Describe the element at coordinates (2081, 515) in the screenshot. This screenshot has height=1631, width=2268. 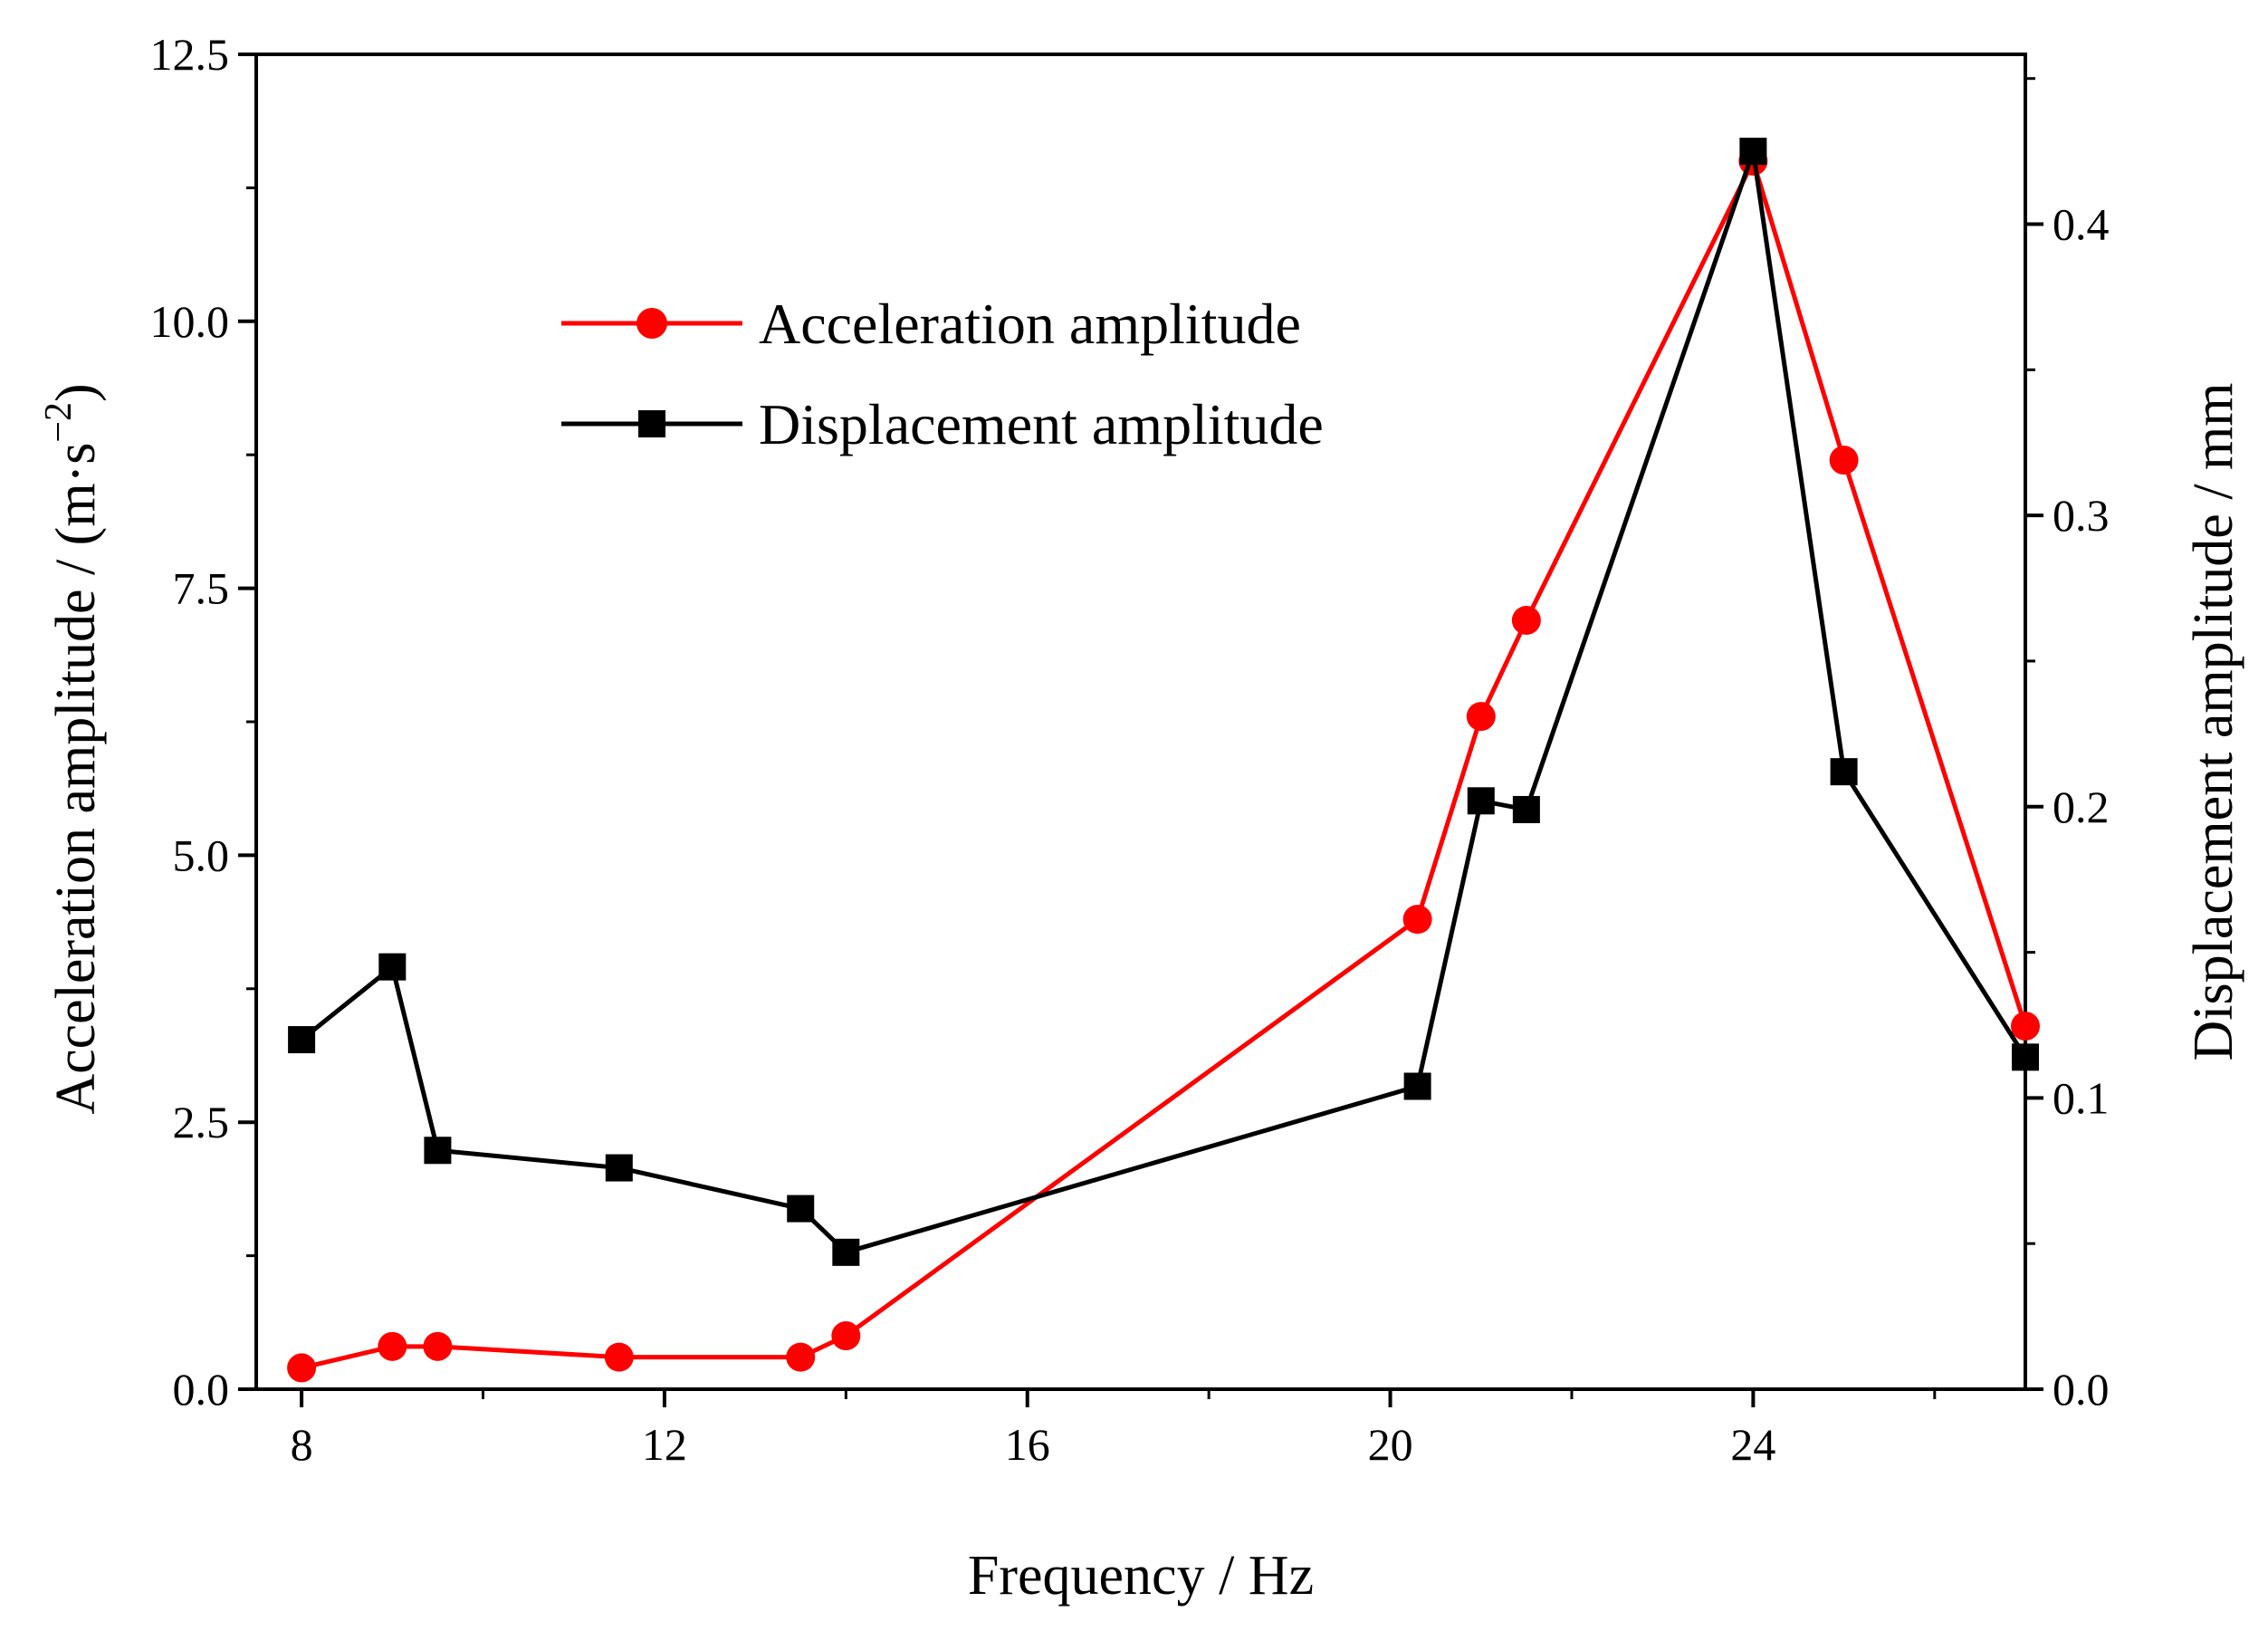
I see `y-right-tick-label: 0.3` at that location.